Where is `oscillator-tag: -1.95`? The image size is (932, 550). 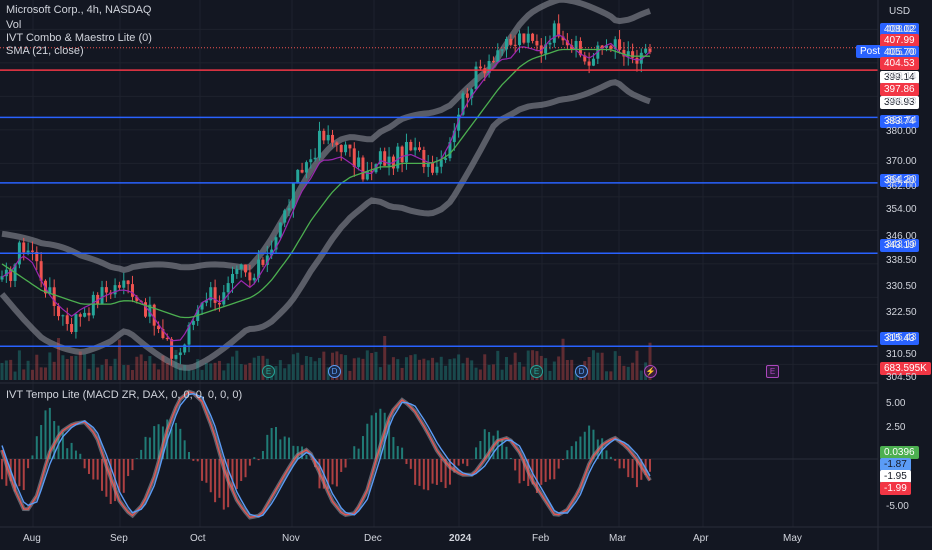
oscillator-tag: -1.95 is located at coordinates (895, 476).